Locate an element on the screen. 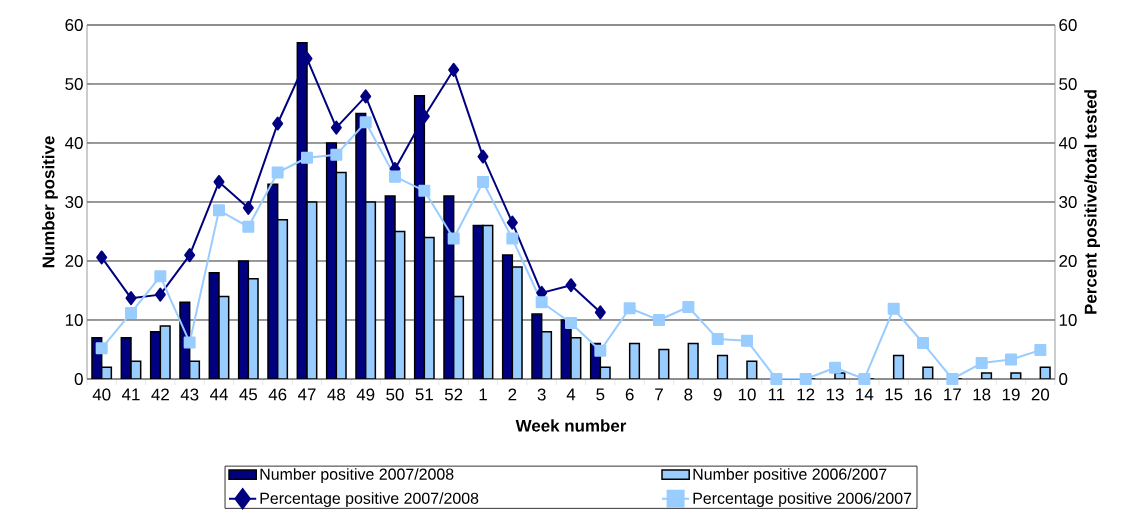 This screenshot has height=525, width=1137. x-tick-label: 18 is located at coordinates (982, 394).